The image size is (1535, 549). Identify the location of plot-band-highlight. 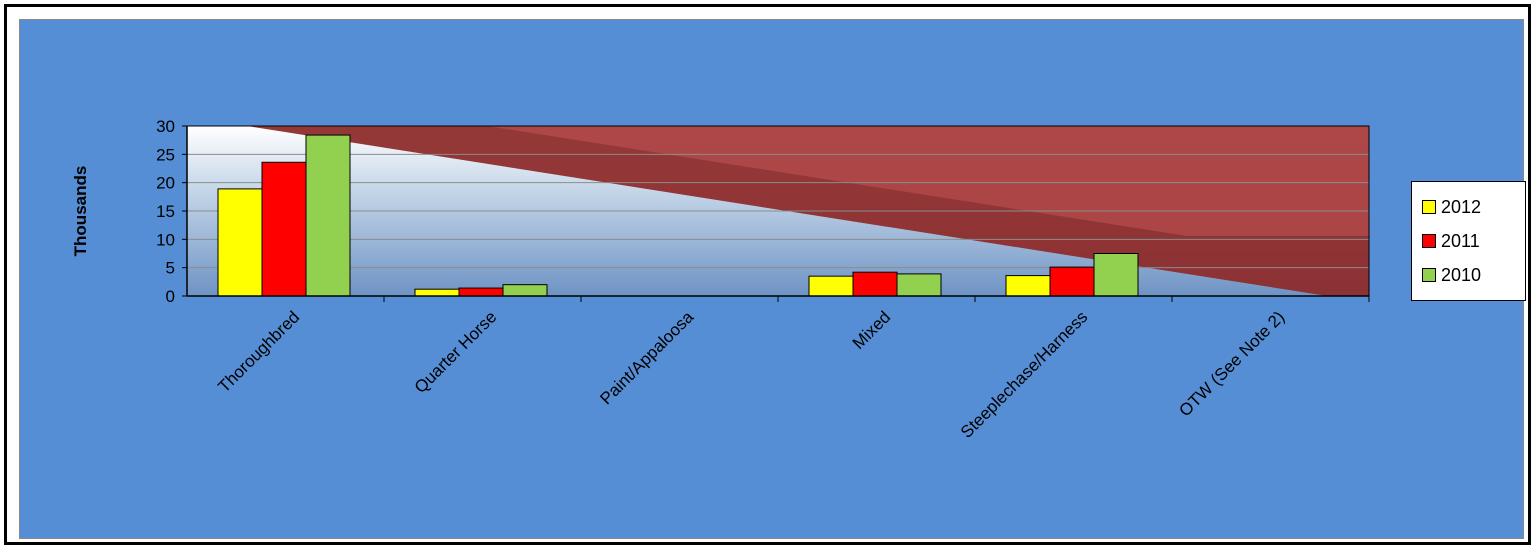
(928, 181).